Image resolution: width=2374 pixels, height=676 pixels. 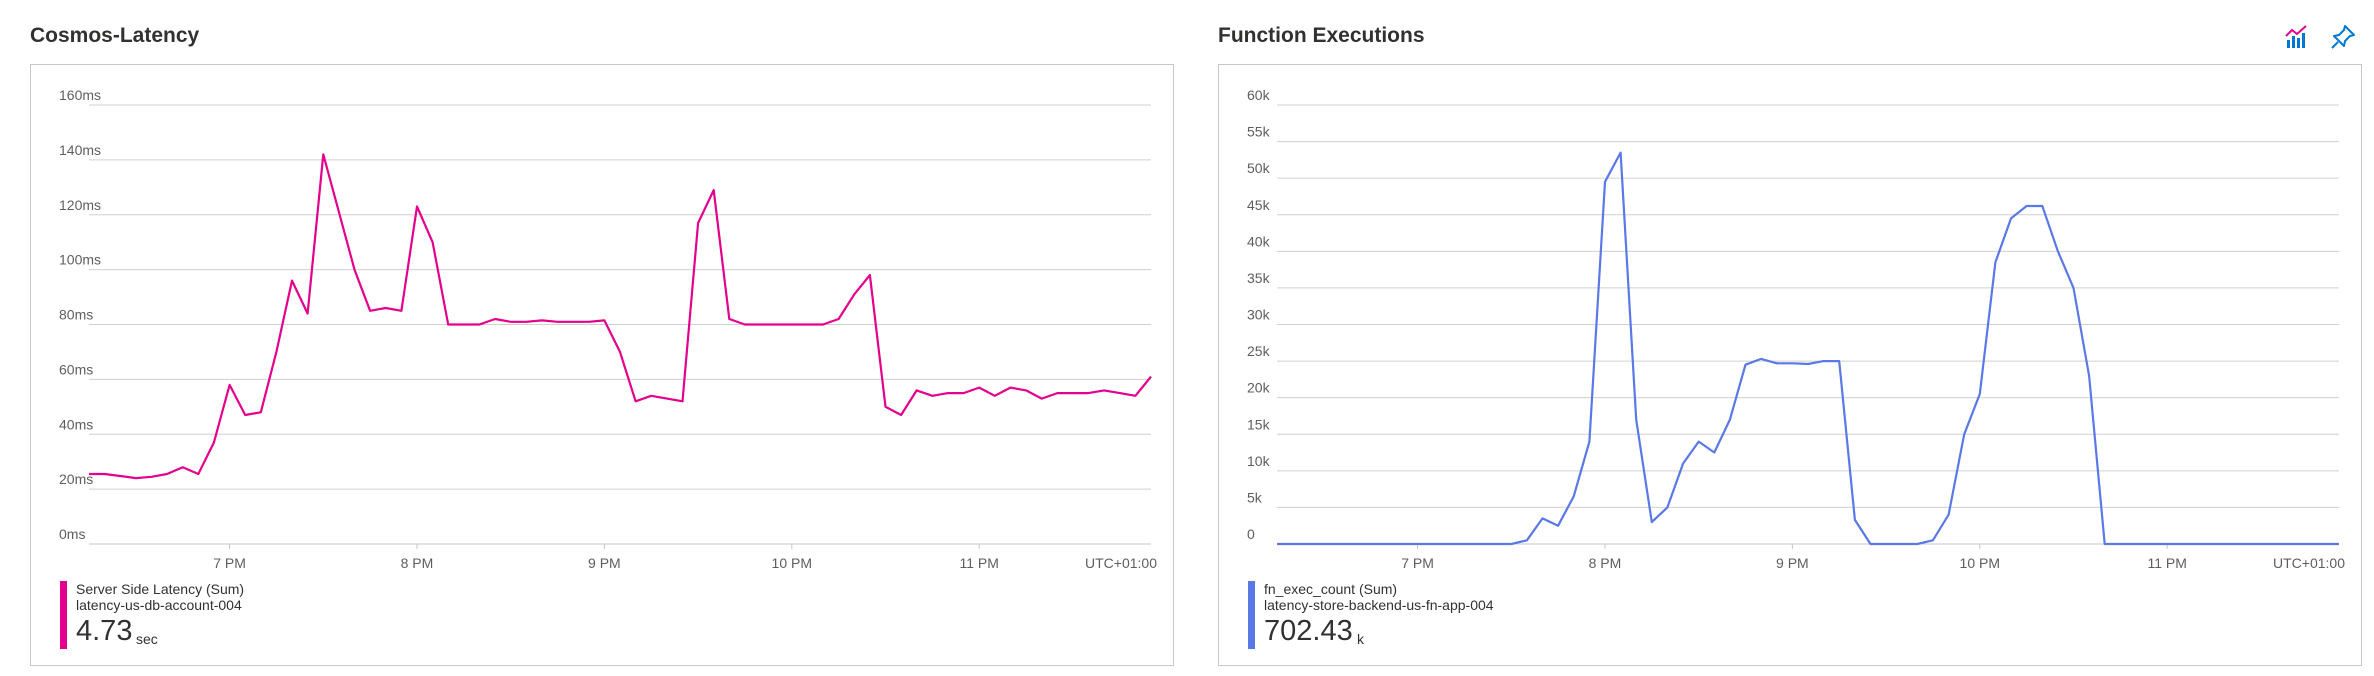 What do you see at coordinates (1259, 241) in the screenshot?
I see `y-tick-label: 40k` at bounding box center [1259, 241].